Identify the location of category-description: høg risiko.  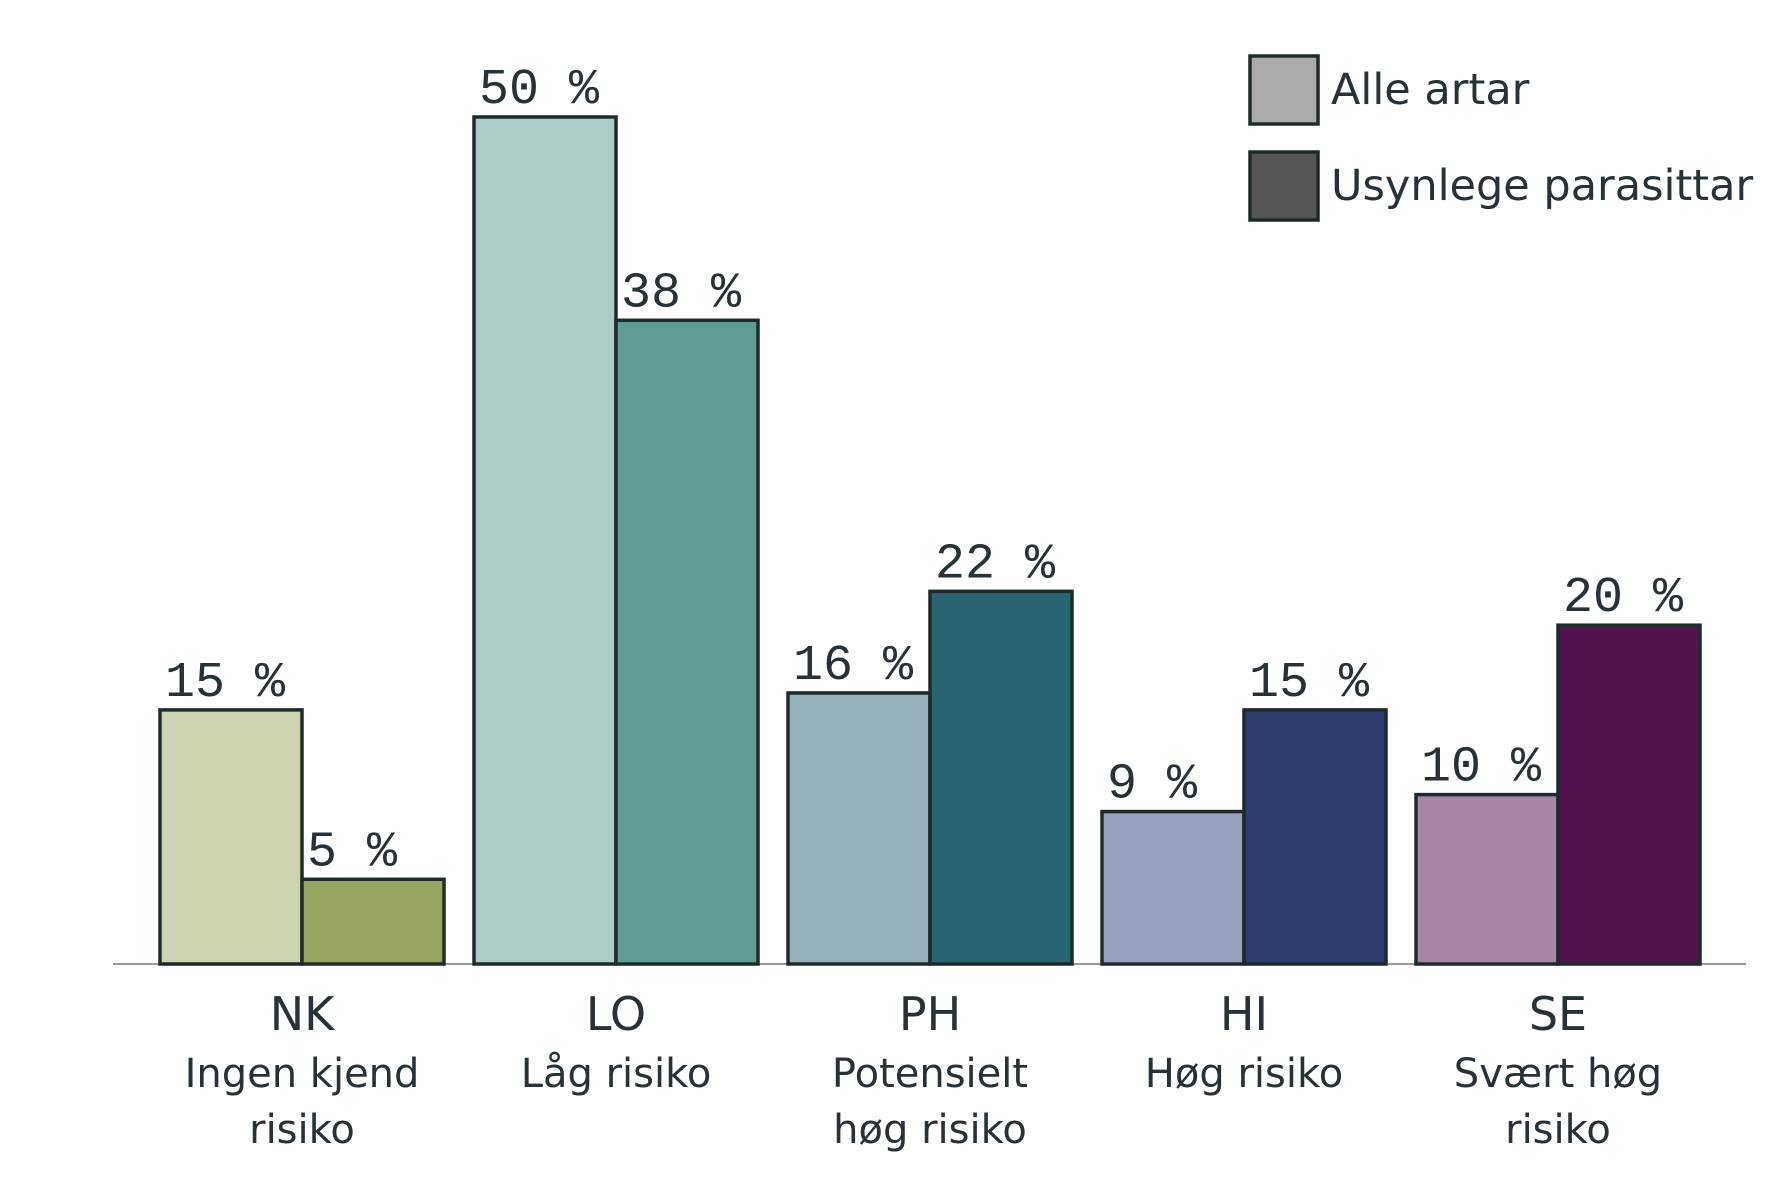
(930, 1130).